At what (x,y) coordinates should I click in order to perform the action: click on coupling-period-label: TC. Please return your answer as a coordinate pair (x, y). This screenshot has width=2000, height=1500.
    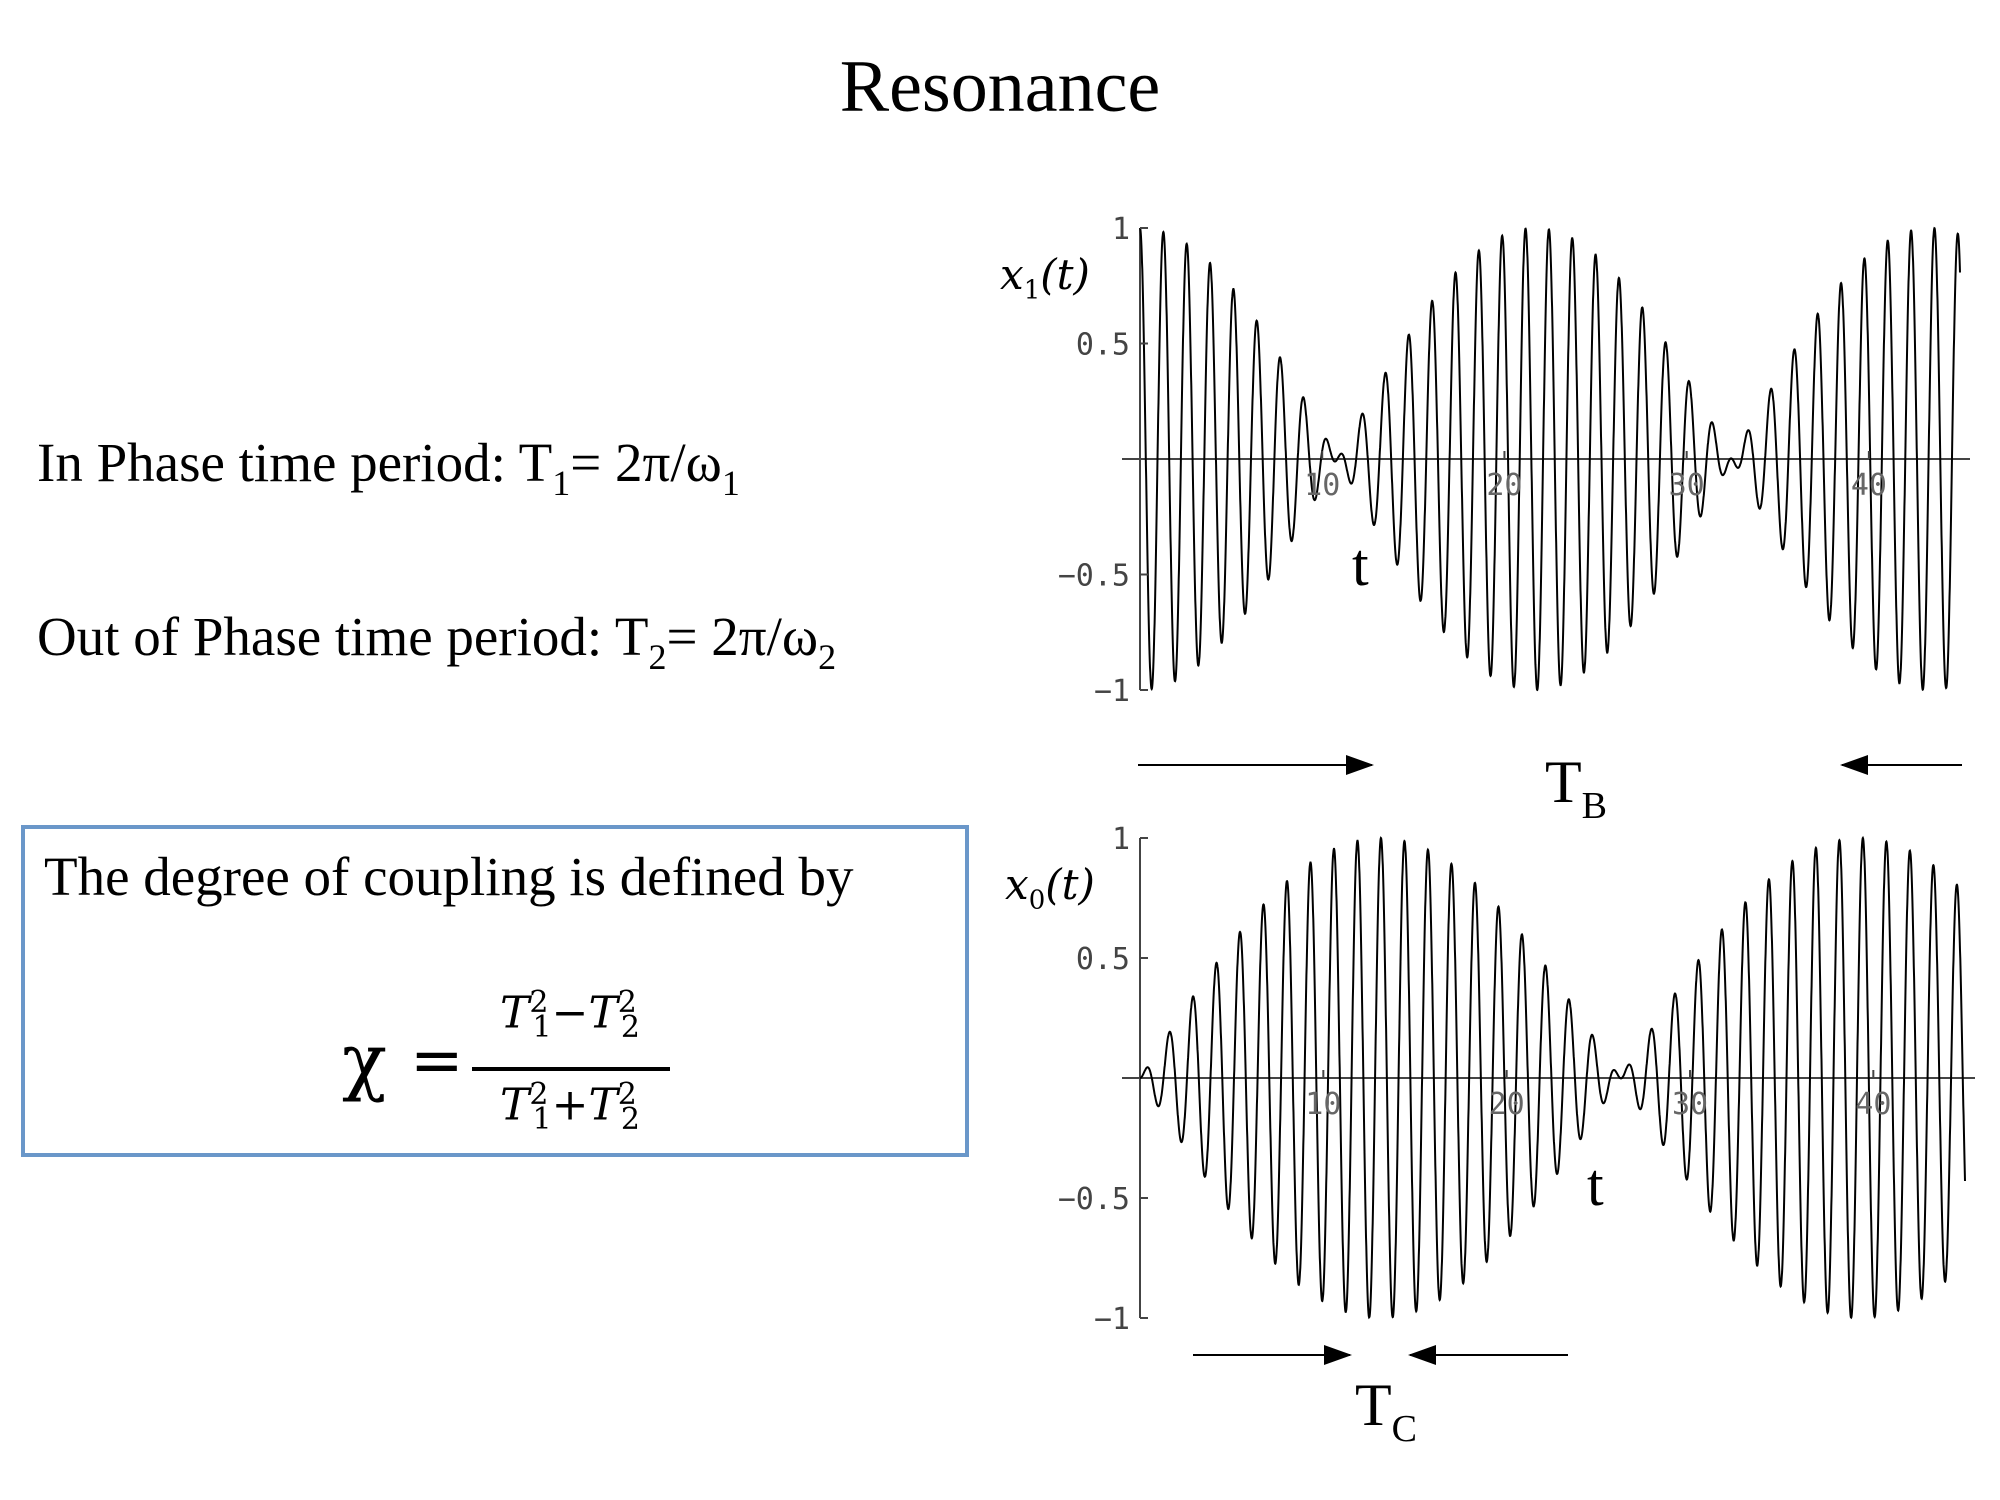
    Looking at the image, I should click on (1386, 1411).